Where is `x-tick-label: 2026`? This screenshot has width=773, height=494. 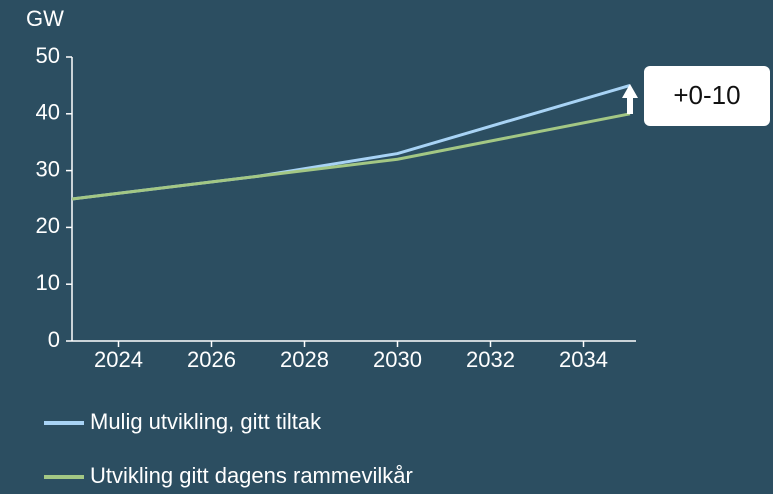
x-tick-label: 2026 is located at coordinates (211, 359).